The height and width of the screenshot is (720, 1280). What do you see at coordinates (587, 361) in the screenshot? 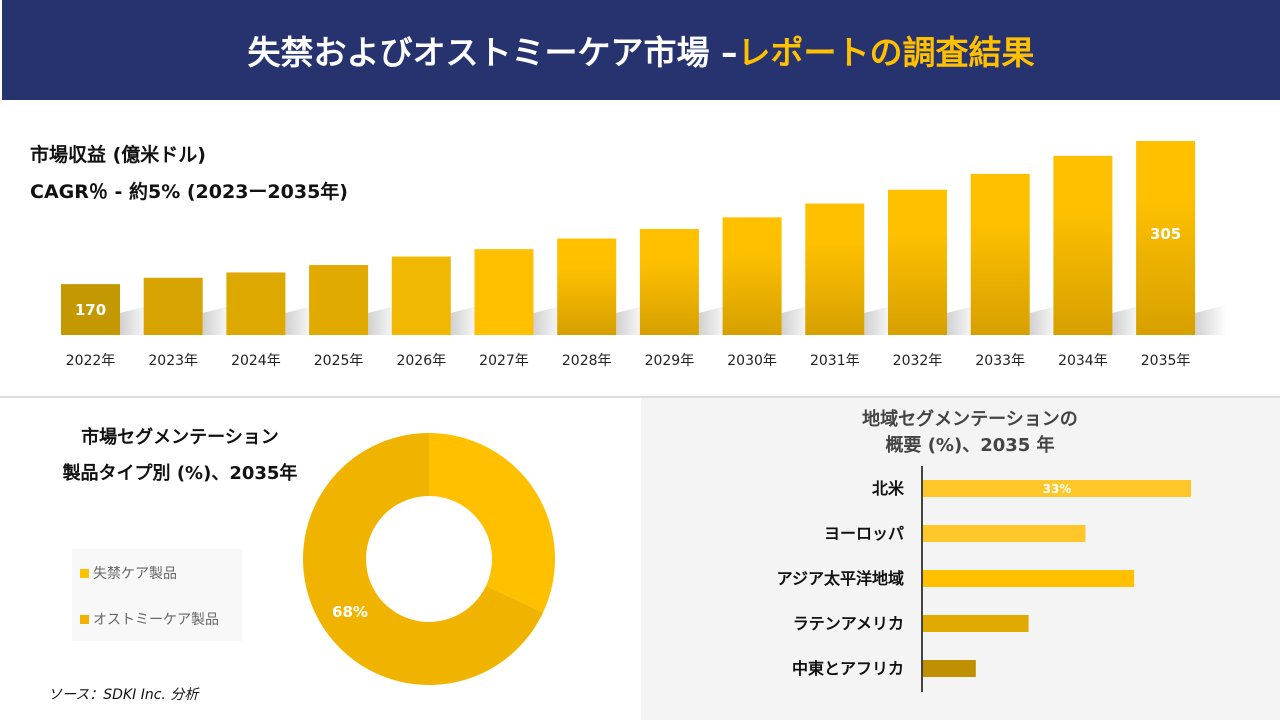
I see `x-tick-label: 2028年` at bounding box center [587, 361].